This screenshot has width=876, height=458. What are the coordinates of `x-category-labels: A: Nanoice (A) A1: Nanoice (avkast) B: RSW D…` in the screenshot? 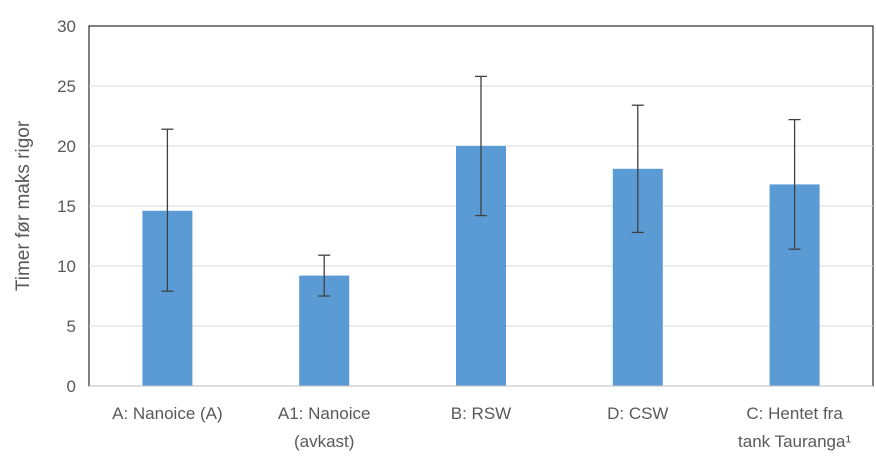 It's located at (481, 427).